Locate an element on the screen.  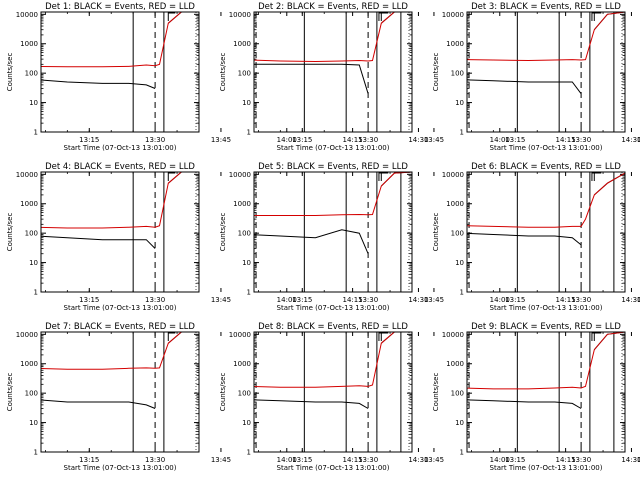
panel-title: Det 1: BLACK = Events, RED = LLD is located at coordinates (120, 7).